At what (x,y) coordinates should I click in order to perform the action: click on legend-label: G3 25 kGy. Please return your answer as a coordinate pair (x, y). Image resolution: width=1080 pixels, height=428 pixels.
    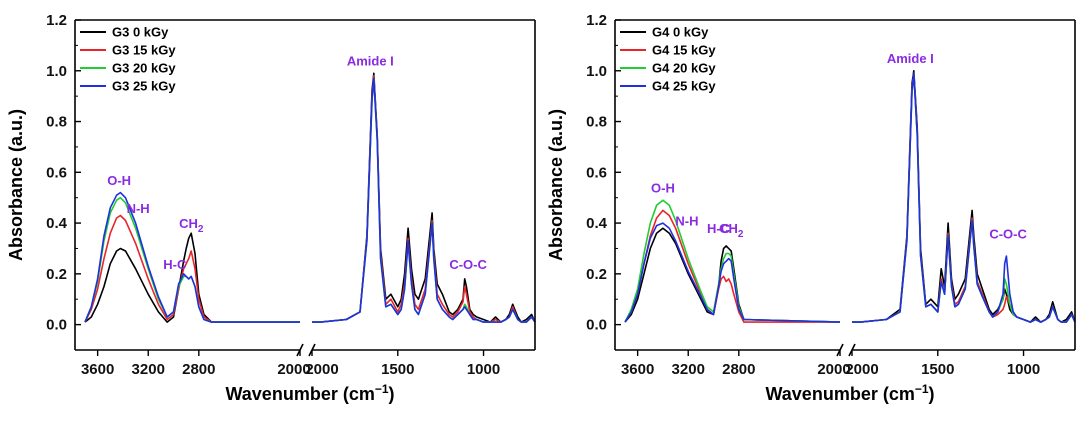
    Looking at the image, I should click on (144, 86).